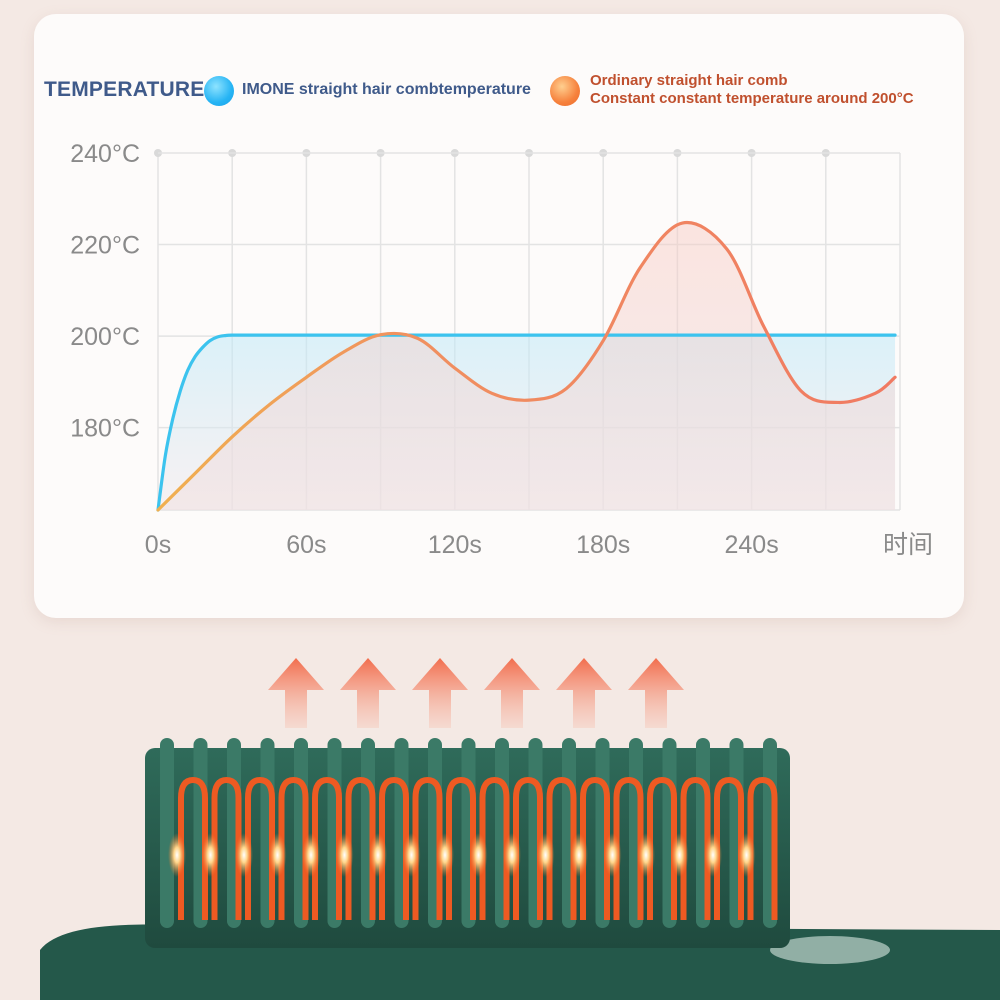  I want to click on legend-ordinary-dot, so click(565, 91).